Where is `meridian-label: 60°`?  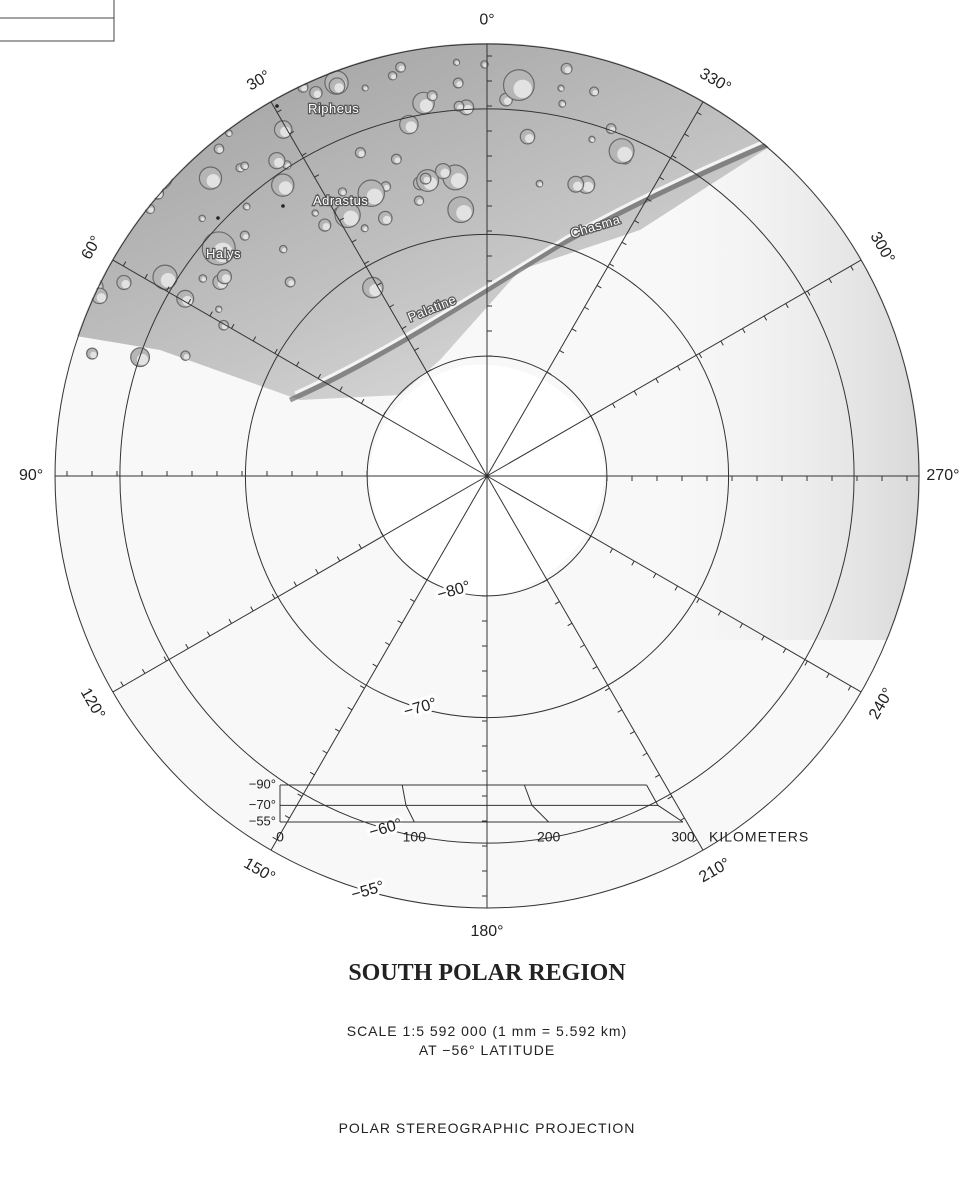
meridian-label: 60° is located at coordinates (91, 247).